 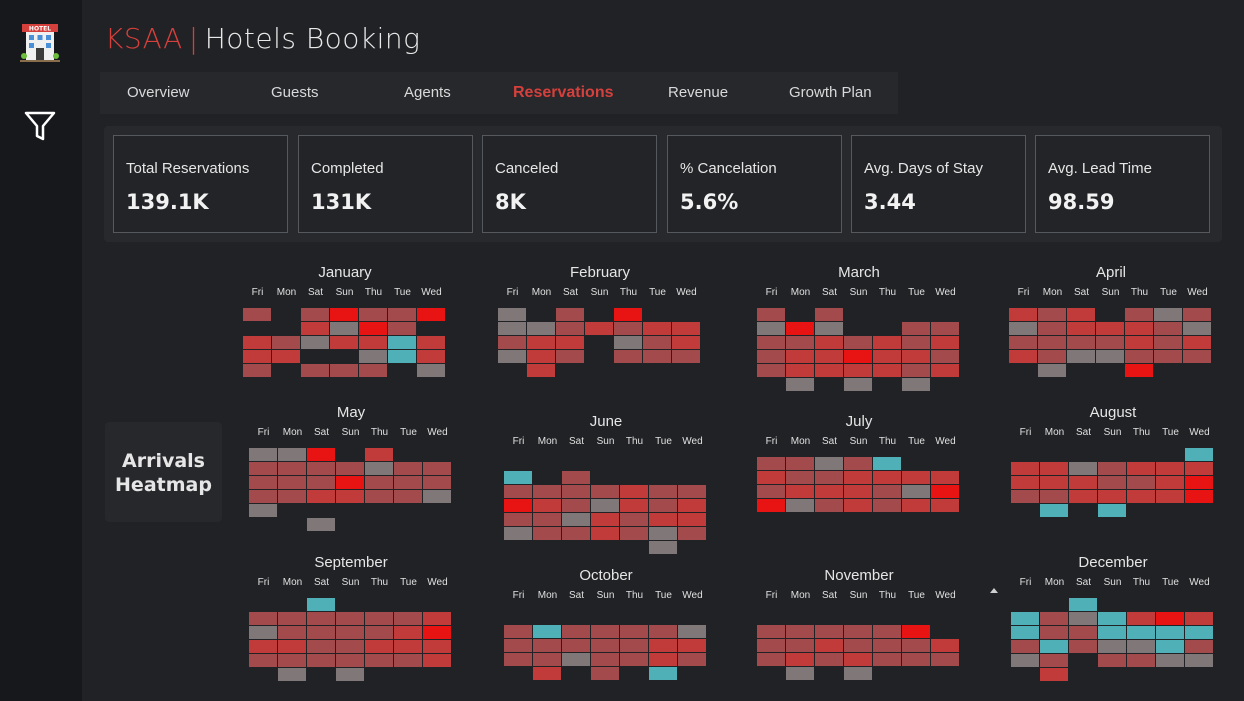 What do you see at coordinates (40, 126) in the screenshot?
I see `filter-icon` at bounding box center [40, 126].